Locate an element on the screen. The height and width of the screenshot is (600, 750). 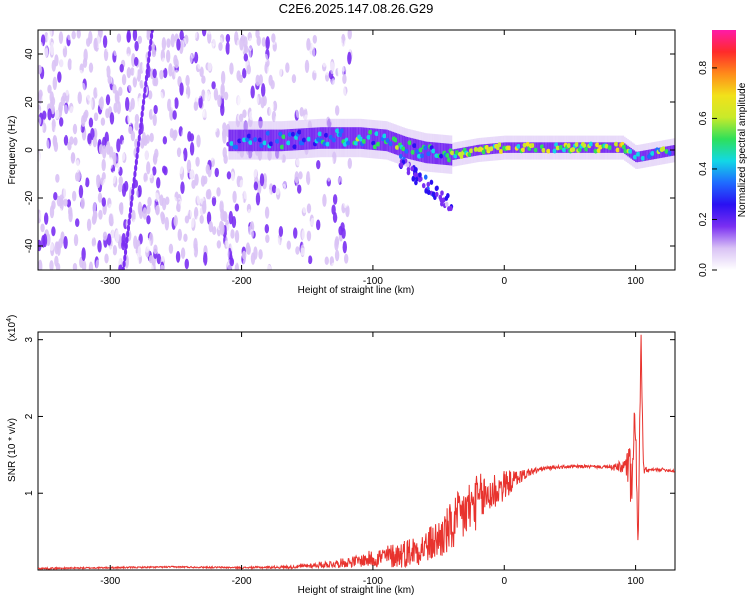
x-tick-label: -100 is located at coordinates (373, 281).